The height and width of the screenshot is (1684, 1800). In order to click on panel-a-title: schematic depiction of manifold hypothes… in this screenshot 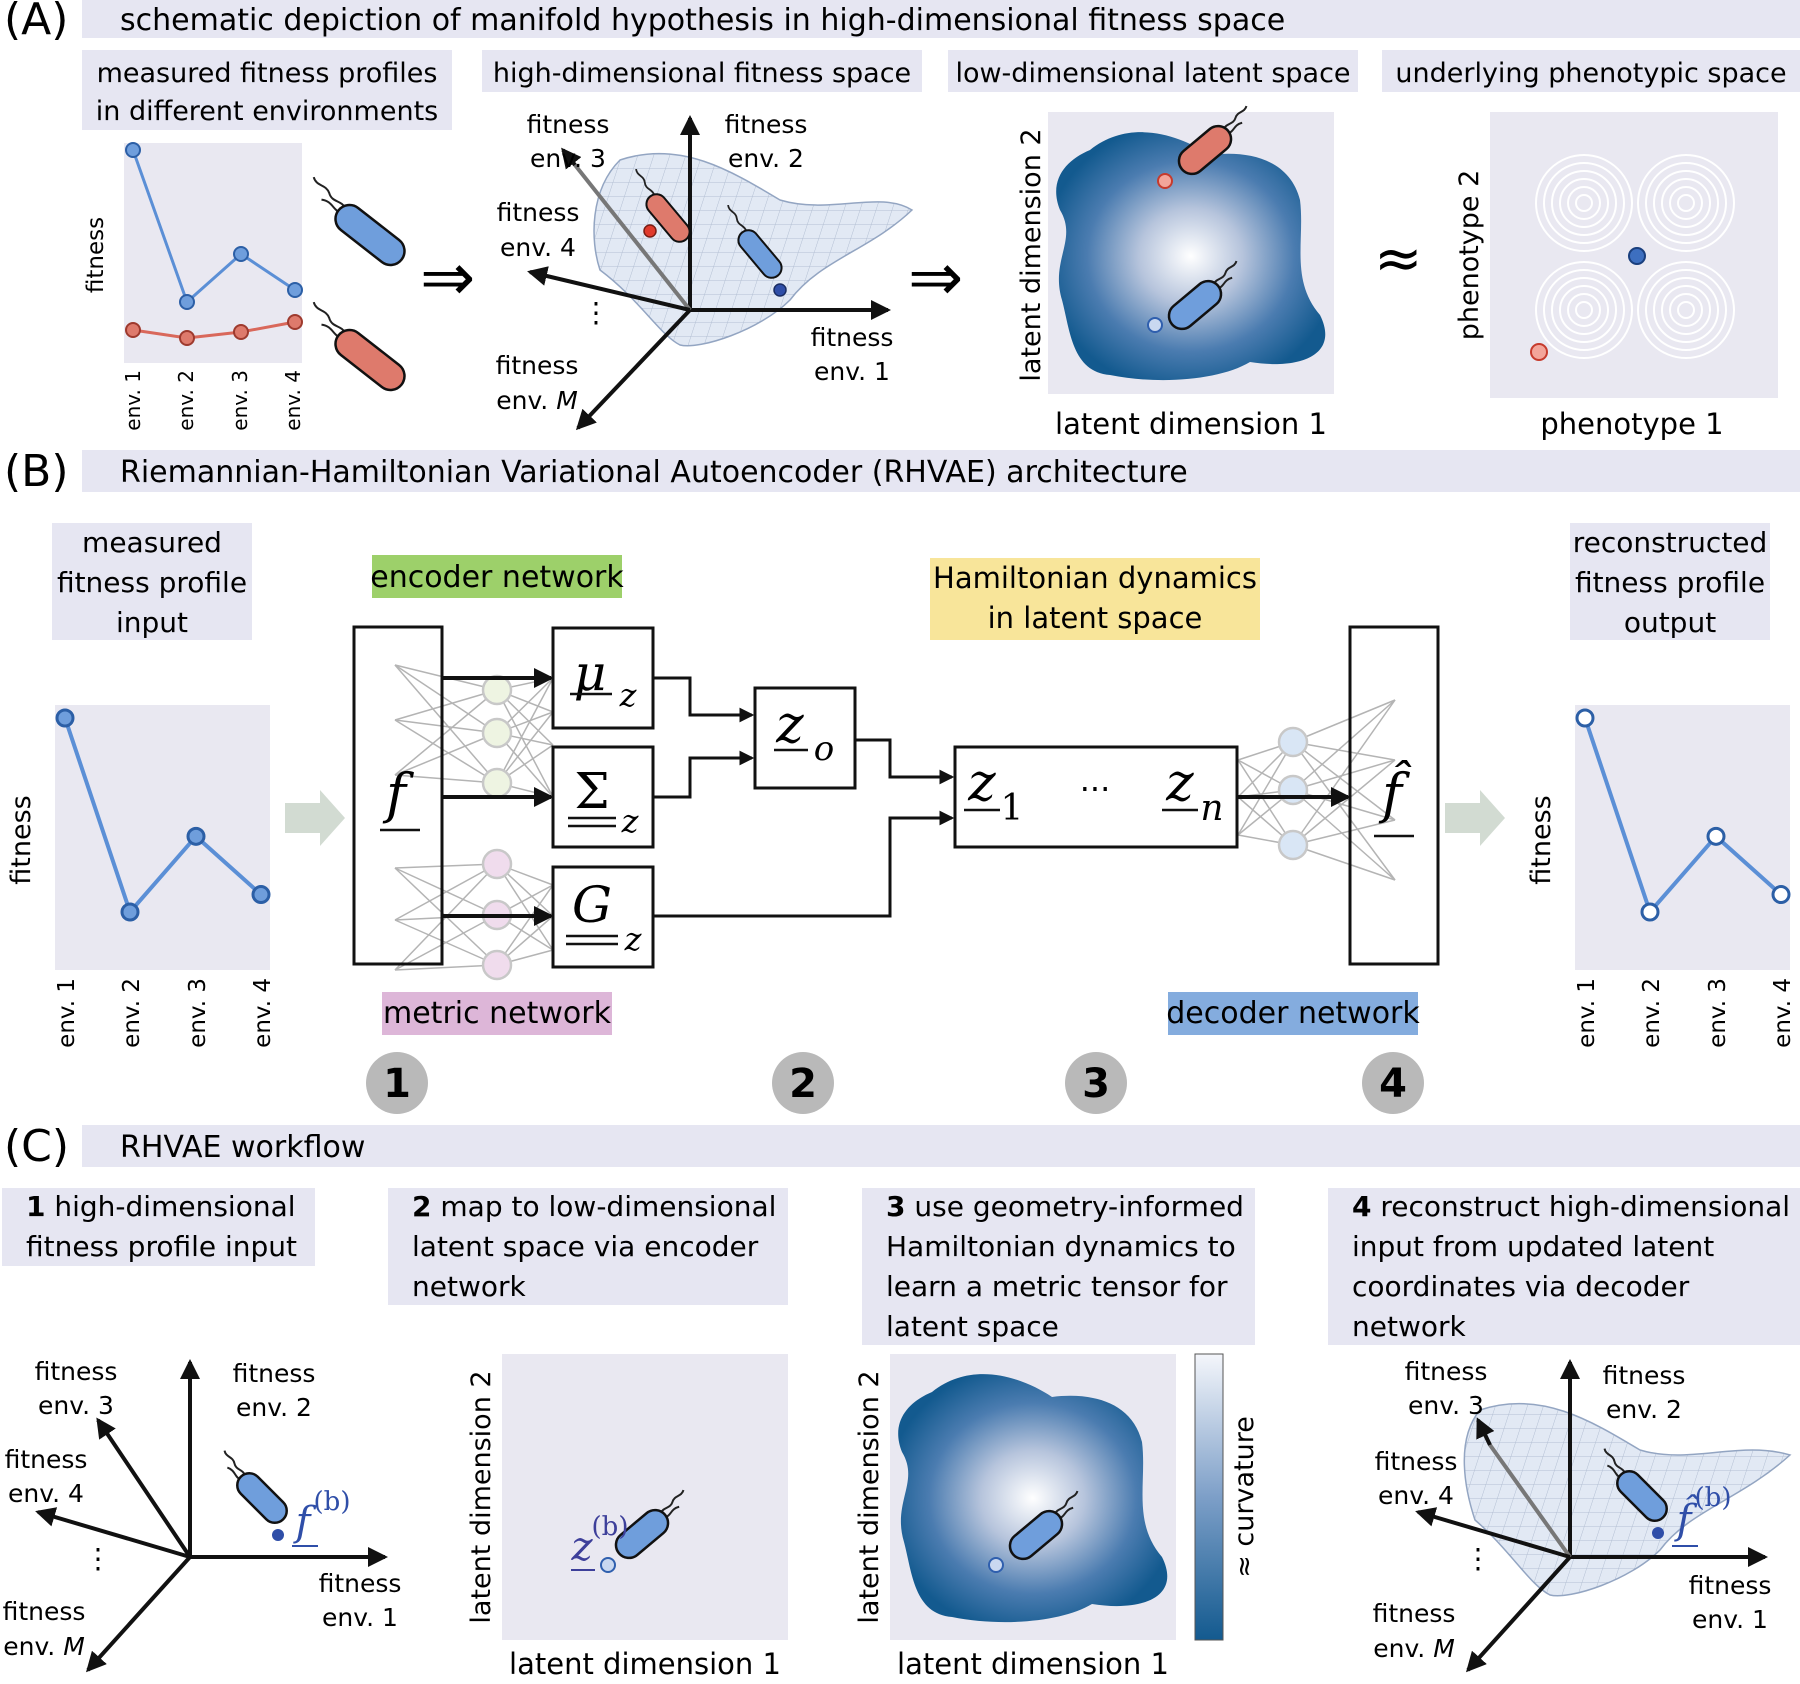, I will do `click(702, 20)`.